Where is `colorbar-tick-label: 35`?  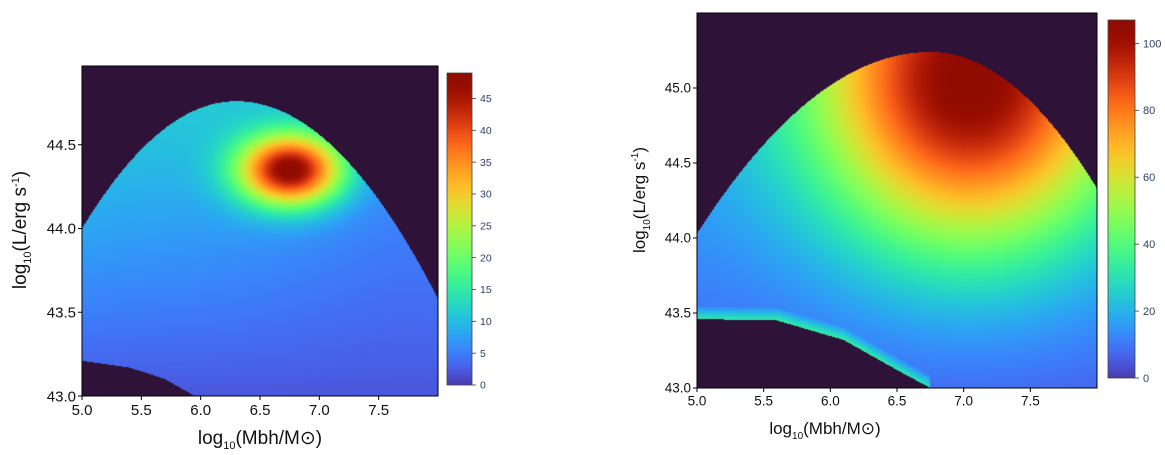
colorbar-tick-label: 35 is located at coordinates (486, 163).